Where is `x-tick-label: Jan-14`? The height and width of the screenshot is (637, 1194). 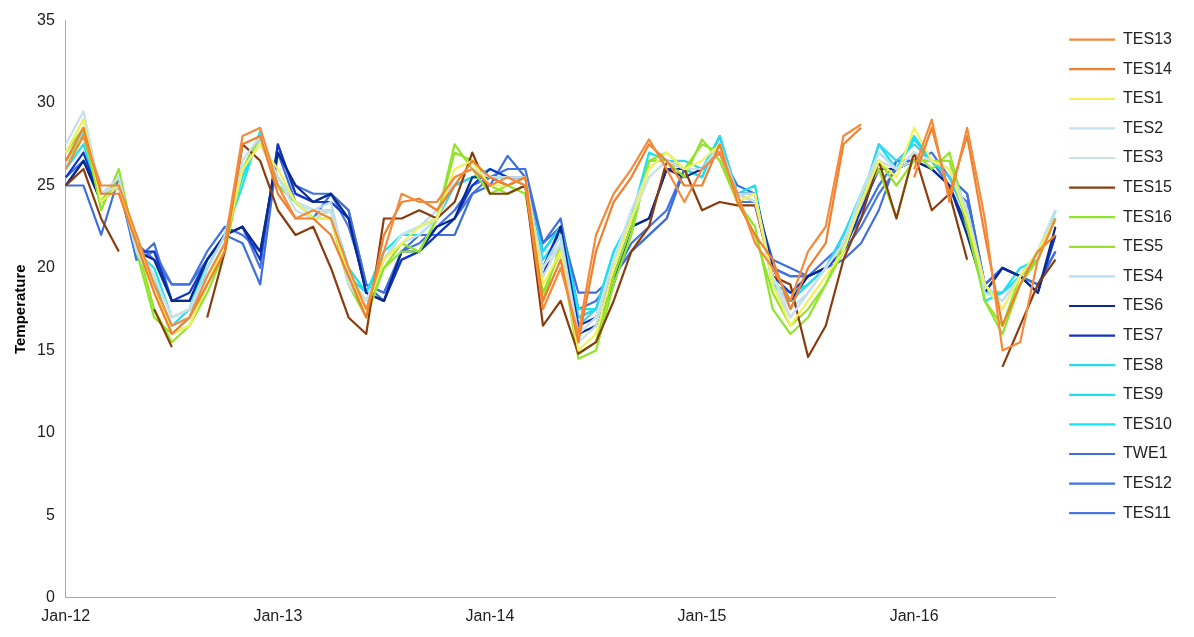 x-tick-label: Jan-14 is located at coordinates (490, 615).